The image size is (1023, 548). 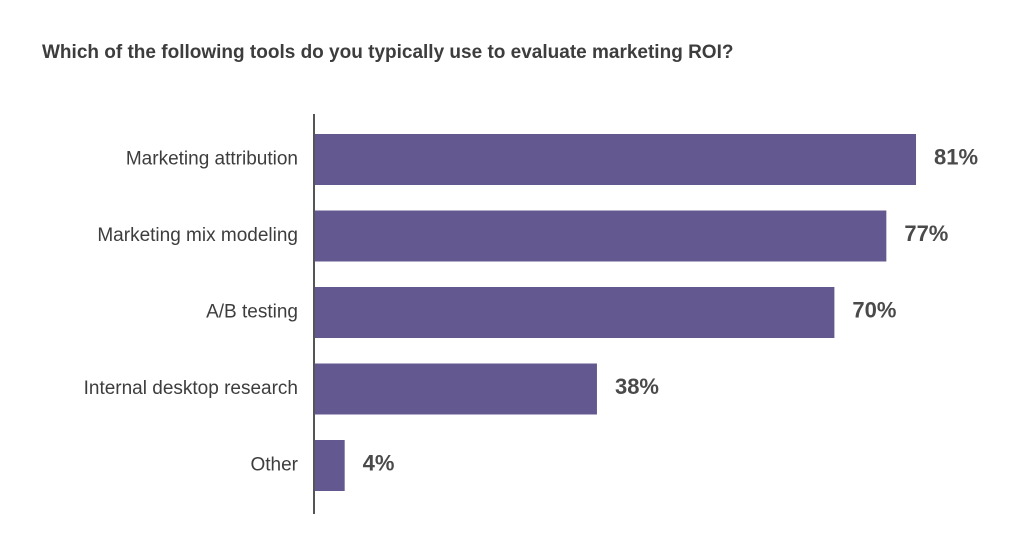 I want to click on value-label-a-b-testing: 70%, so click(x=874, y=309).